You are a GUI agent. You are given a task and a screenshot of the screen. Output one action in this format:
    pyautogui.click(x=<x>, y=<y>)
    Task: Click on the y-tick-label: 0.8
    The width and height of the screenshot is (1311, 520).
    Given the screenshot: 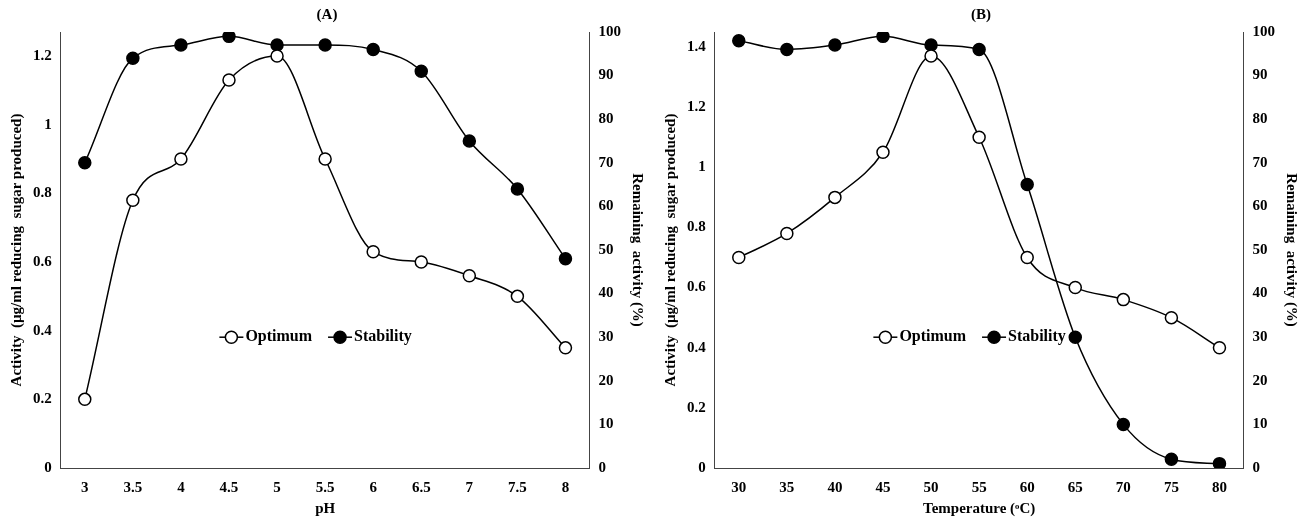 What is the action you would take?
    pyautogui.click(x=696, y=226)
    